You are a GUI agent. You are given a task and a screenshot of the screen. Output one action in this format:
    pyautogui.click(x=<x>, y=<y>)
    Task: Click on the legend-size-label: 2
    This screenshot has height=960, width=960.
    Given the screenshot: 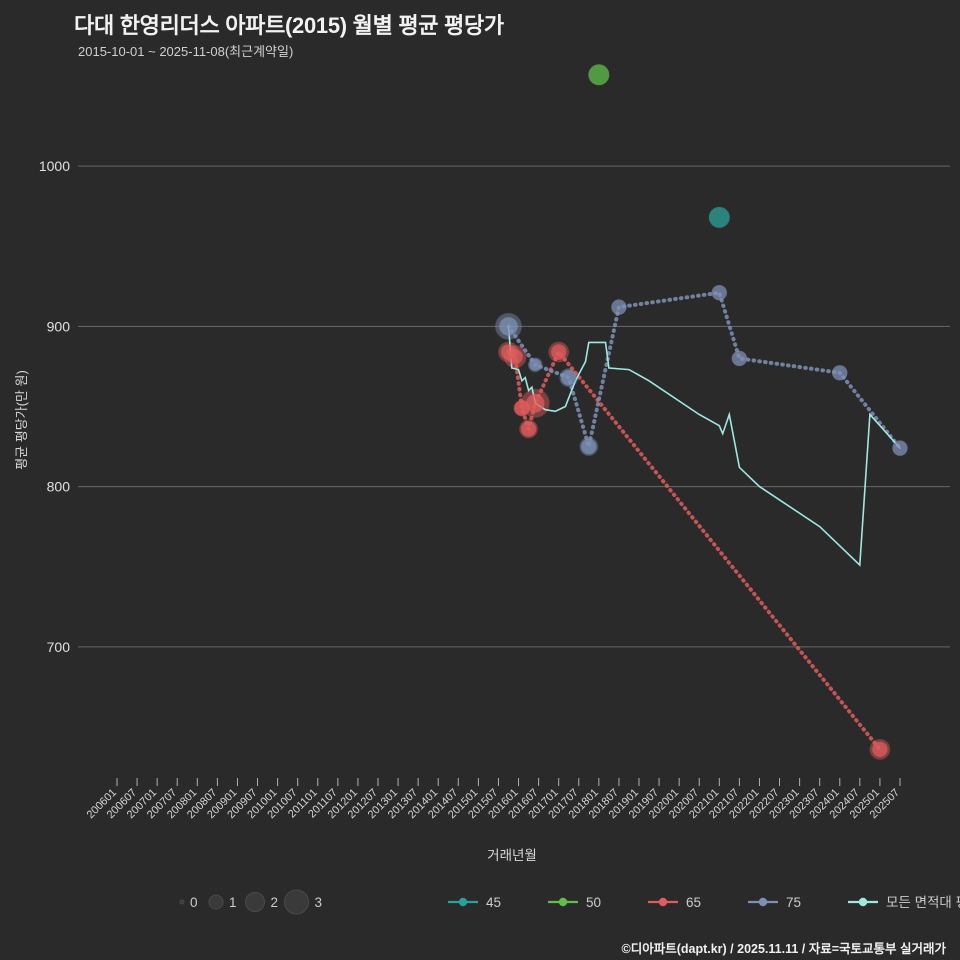 What is the action you would take?
    pyautogui.click(x=275, y=902)
    